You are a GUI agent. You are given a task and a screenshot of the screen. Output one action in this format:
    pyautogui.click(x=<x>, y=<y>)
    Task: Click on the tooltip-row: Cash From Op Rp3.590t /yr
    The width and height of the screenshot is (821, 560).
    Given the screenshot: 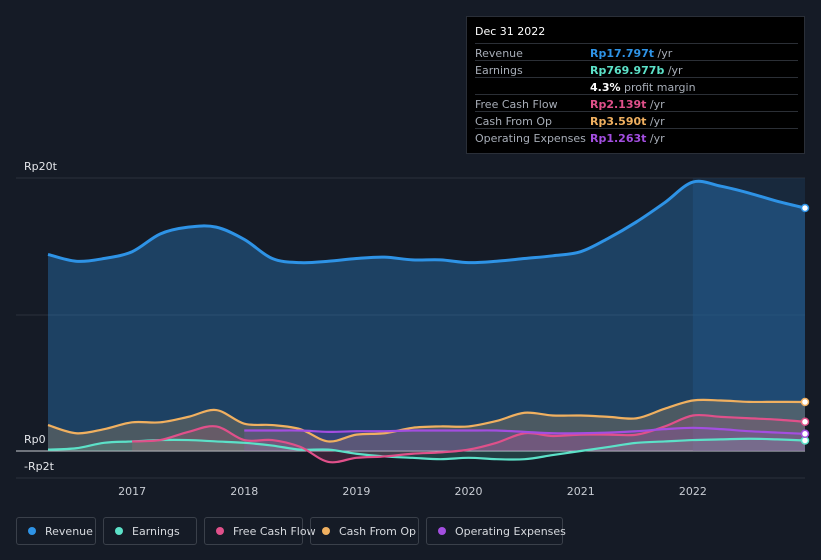 What is the action you would take?
    pyautogui.click(x=636, y=120)
    